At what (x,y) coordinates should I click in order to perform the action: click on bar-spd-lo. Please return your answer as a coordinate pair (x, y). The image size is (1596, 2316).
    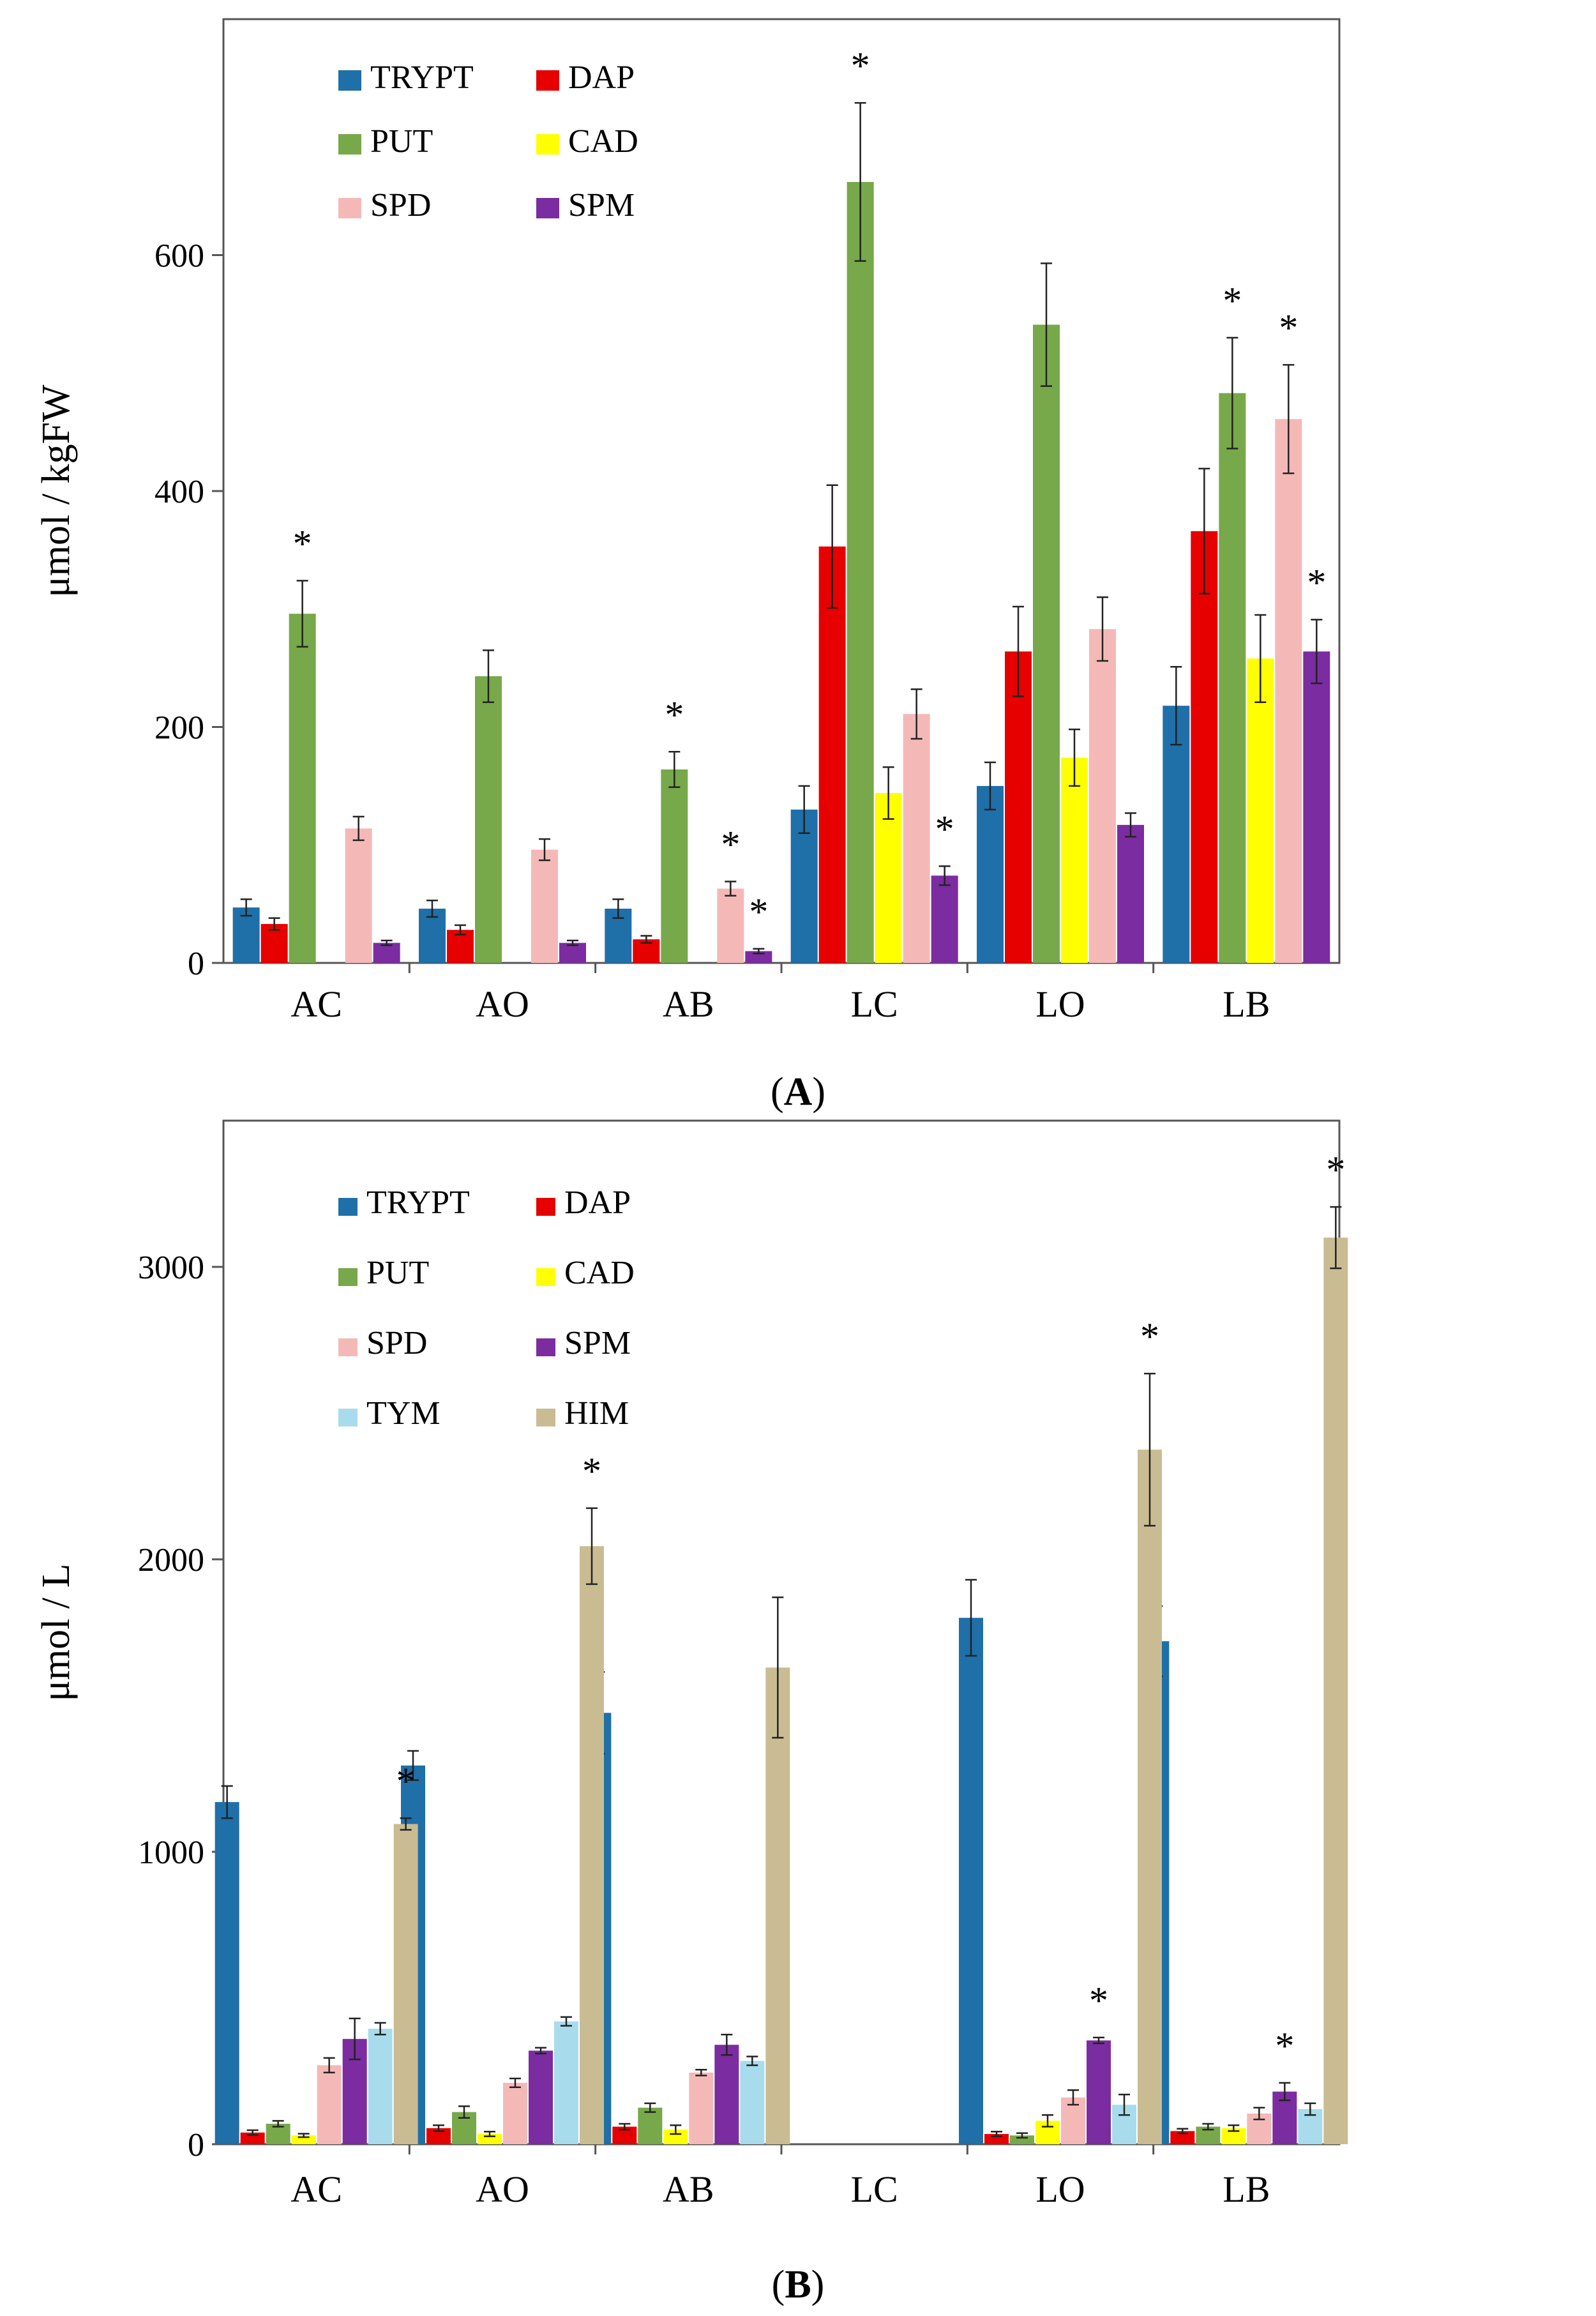
    Looking at the image, I should click on (1102, 796).